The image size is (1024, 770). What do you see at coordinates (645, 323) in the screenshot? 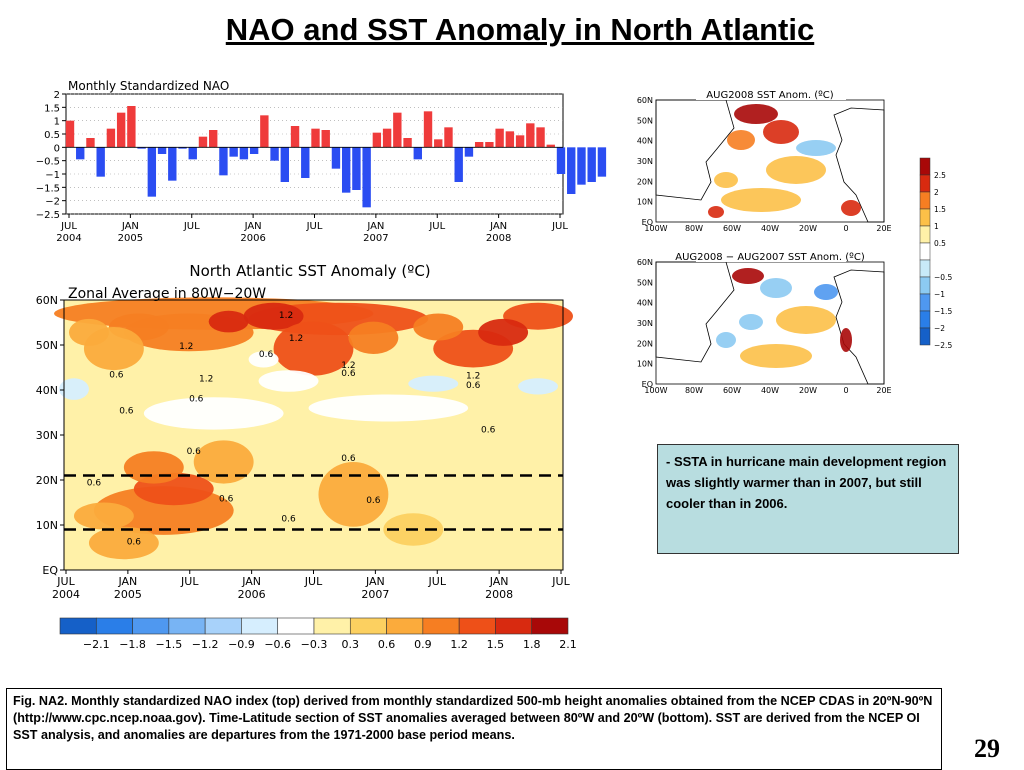
I see `map-lat-label: 30N` at bounding box center [645, 323].